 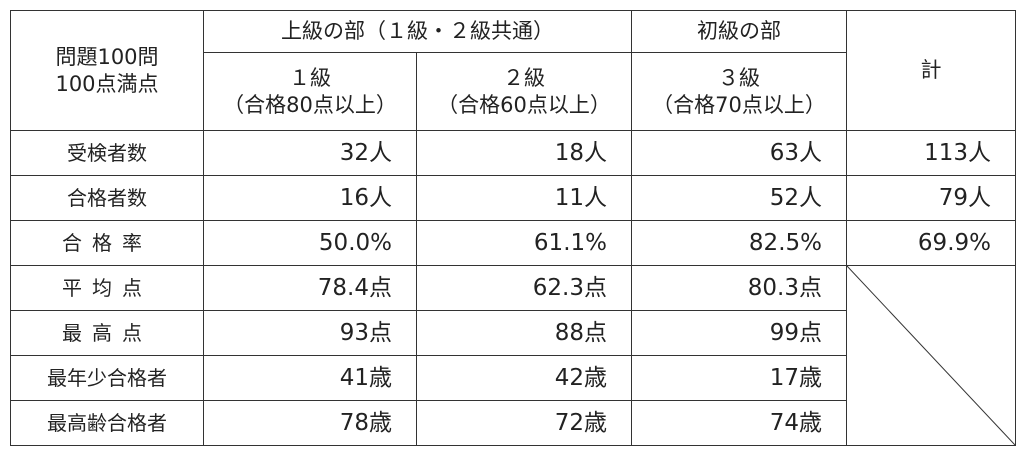 I want to click on grade-header: ２級 （合格60点以上）, so click(x=524, y=91).